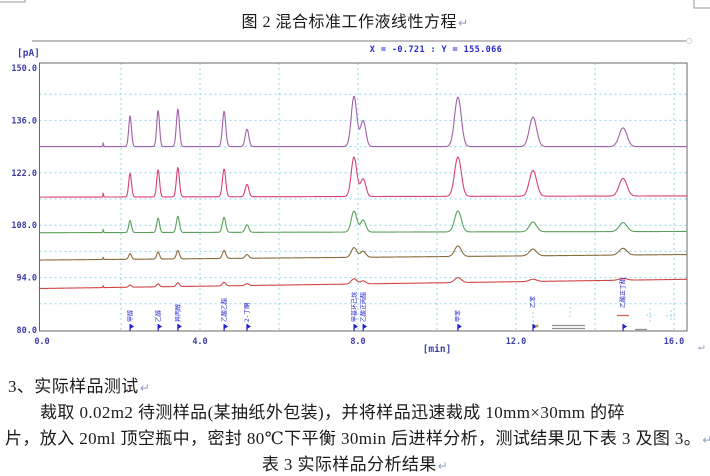 Image resolution: width=710 pixels, height=476 pixels. I want to click on section-heading: 3、实际样品测试↵, so click(79, 386).